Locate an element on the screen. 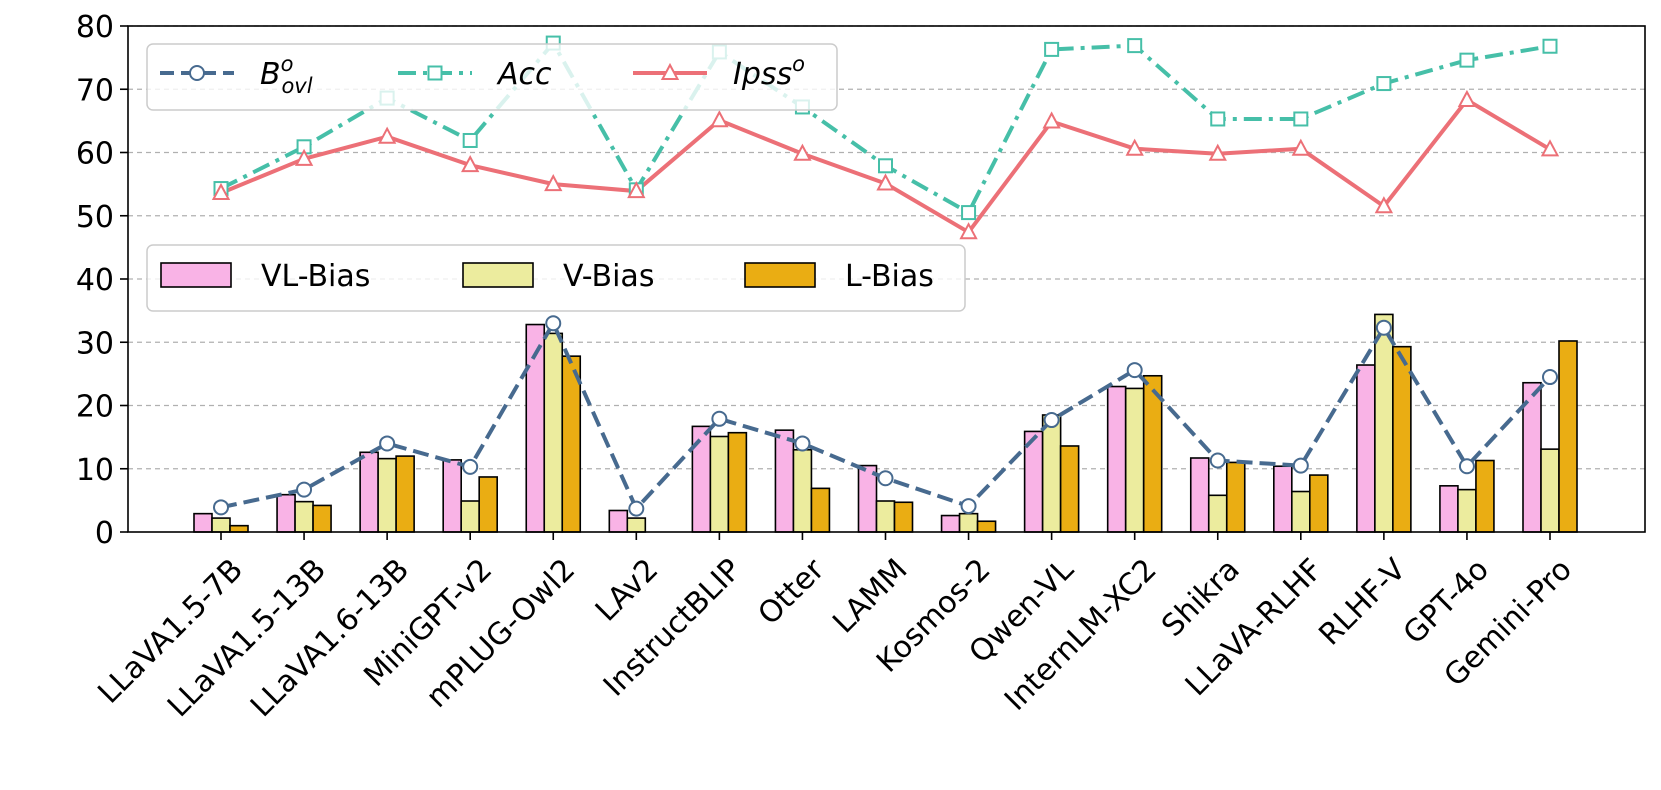 Image resolution: width=1661 pixels, height=790 pixels. x-tick-label: RLHF-V is located at coordinates (1362, 602).